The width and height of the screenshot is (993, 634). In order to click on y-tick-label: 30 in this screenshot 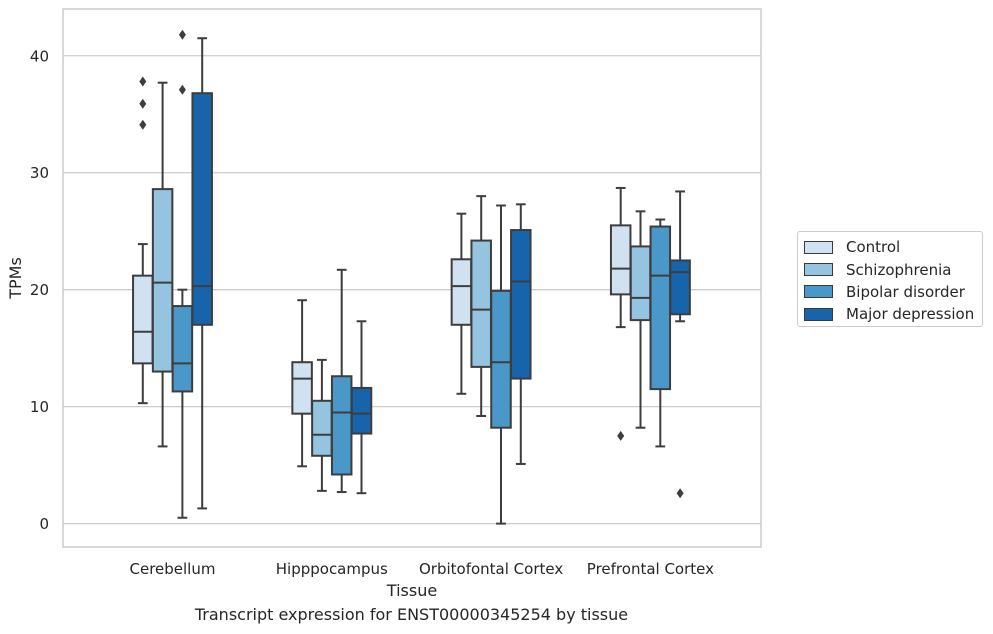, I will do `click(39, 173)`.